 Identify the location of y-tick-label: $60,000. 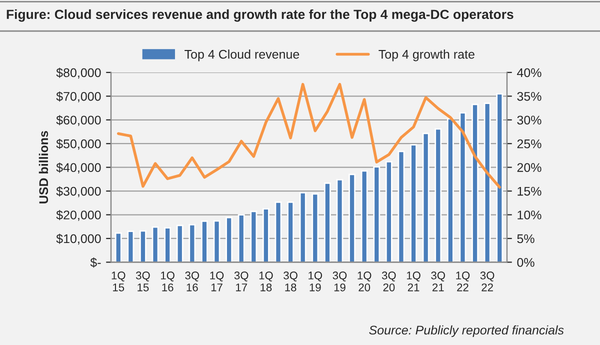
(78, 120).